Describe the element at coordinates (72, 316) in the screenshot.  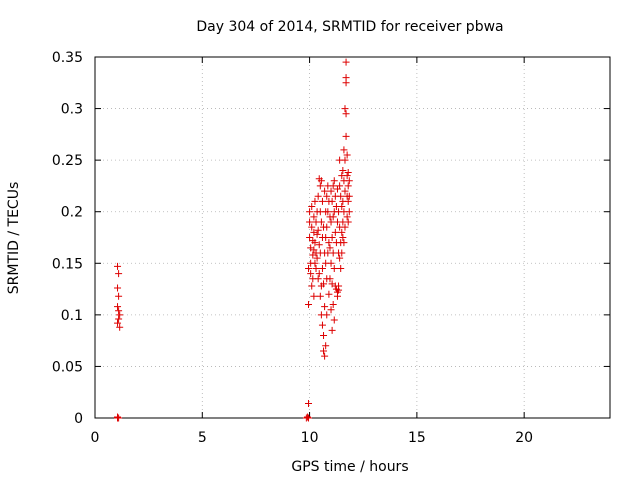
I see `y-tick-label: 0.1` at that location.